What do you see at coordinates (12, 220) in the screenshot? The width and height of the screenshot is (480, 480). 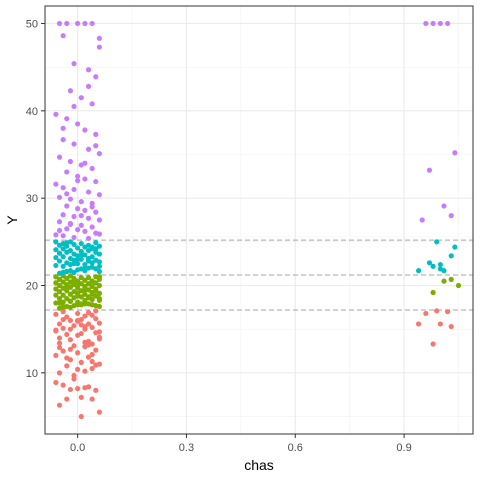 I see `y-axis-title: Y` at bounding box center [12, 220].